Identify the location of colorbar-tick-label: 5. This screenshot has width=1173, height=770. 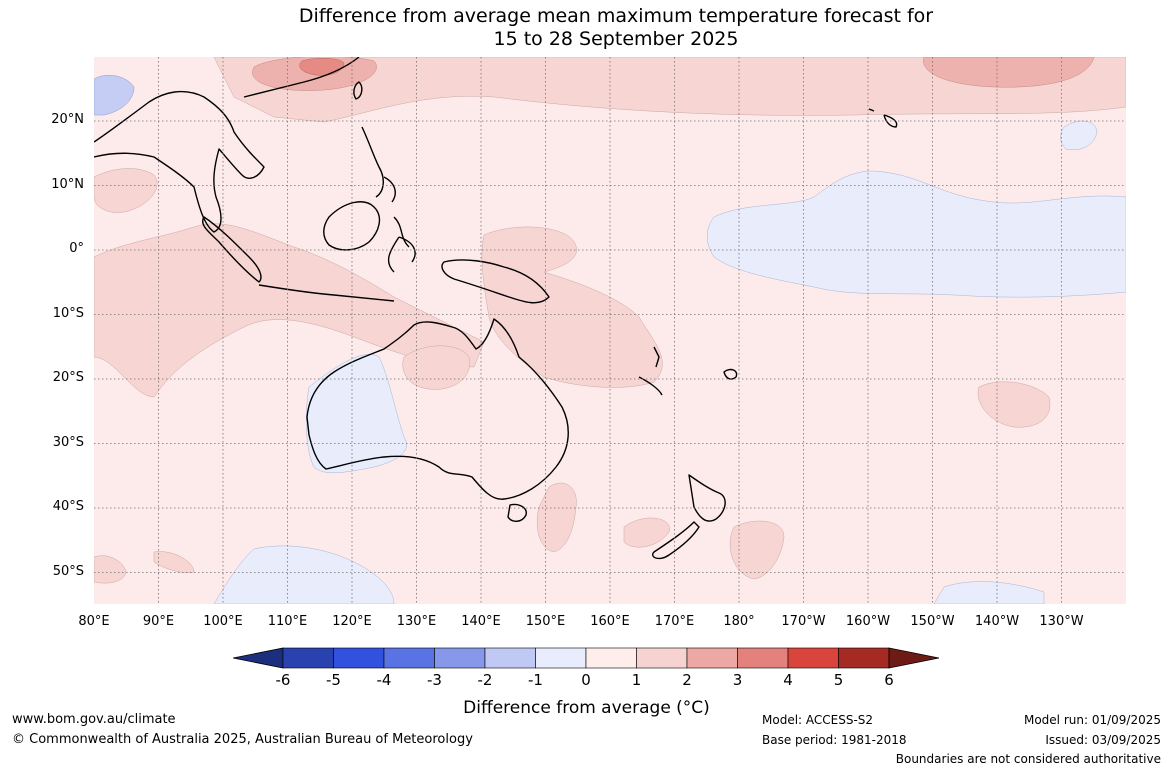
(838, 680).